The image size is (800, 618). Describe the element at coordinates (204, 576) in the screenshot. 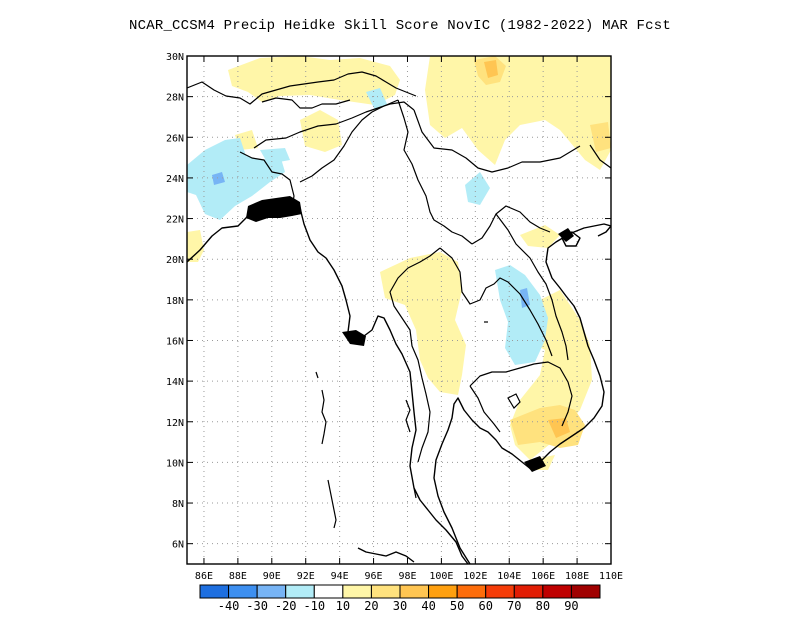

I see `lon-tick-label: 86E` at that location.